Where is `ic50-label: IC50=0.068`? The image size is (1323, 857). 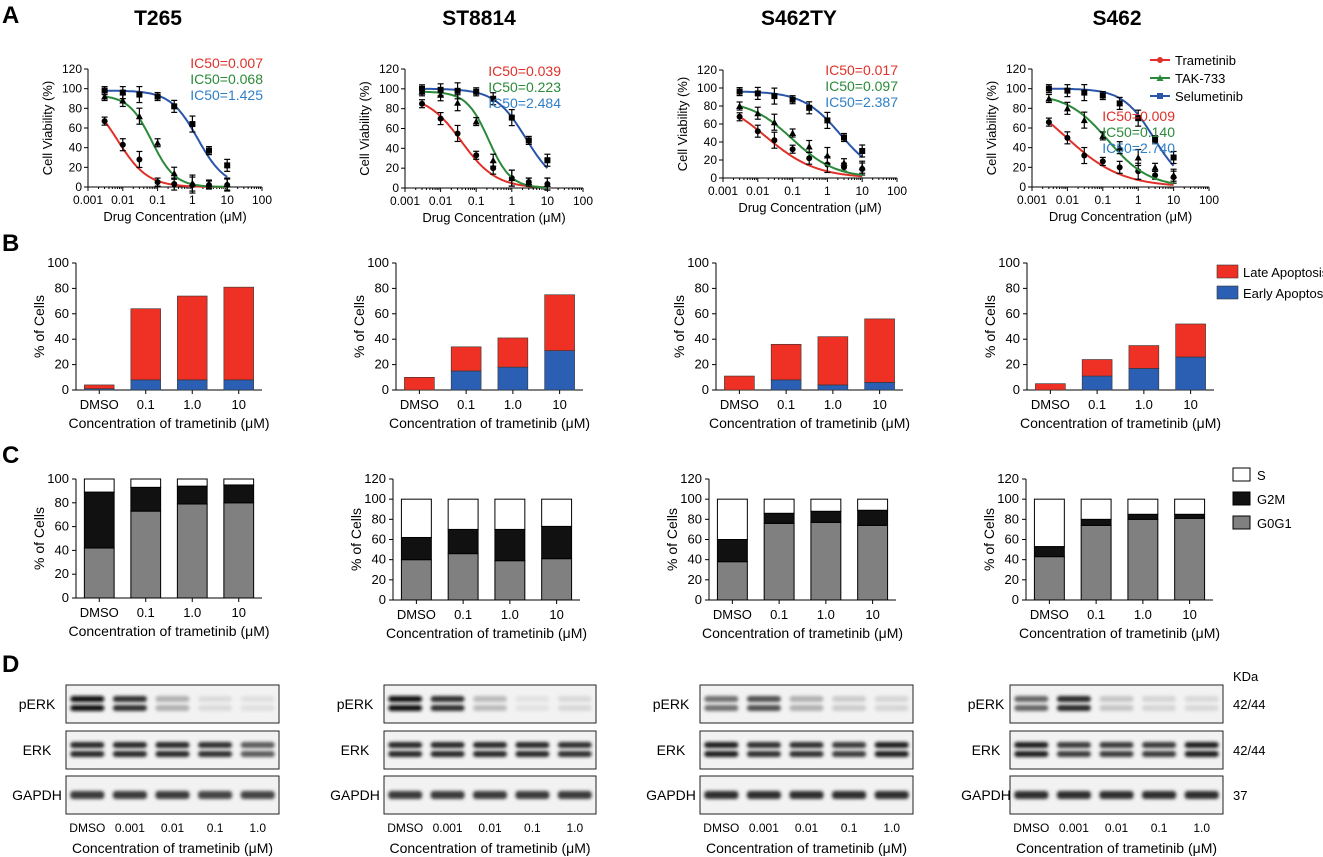
ic50-label: IC50=0.068 is located at coordinates (226, 79).